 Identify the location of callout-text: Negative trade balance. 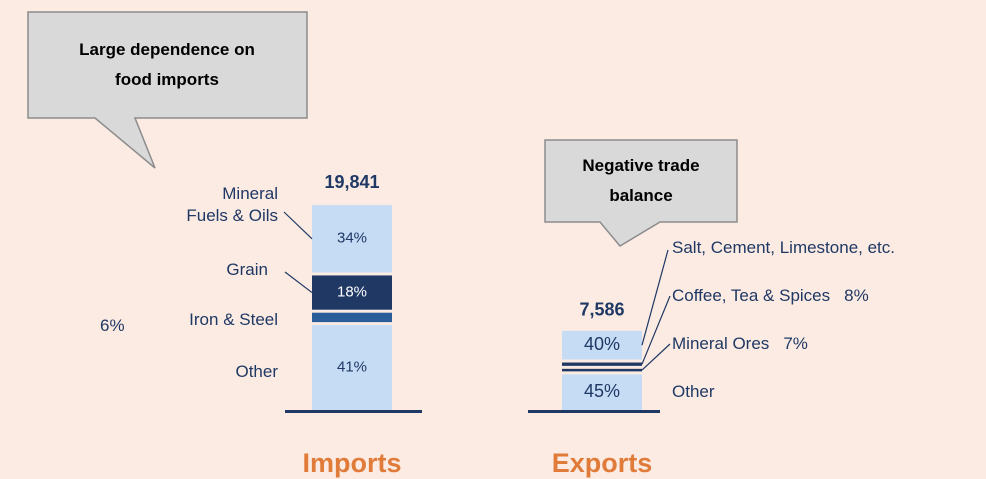
(641, 180).